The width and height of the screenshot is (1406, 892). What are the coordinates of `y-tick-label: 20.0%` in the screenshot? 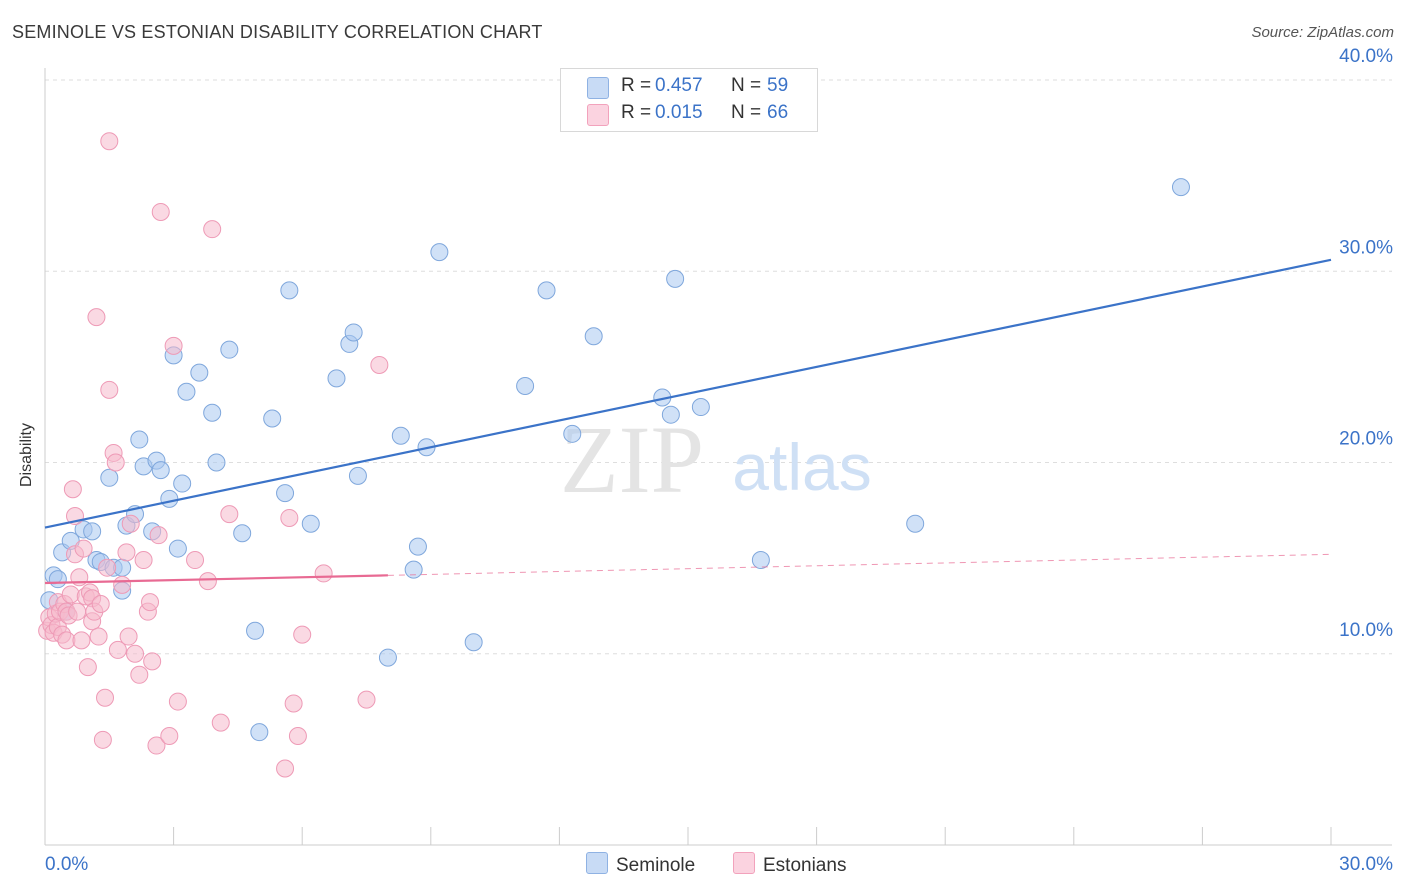 It's located at (1366, 439).